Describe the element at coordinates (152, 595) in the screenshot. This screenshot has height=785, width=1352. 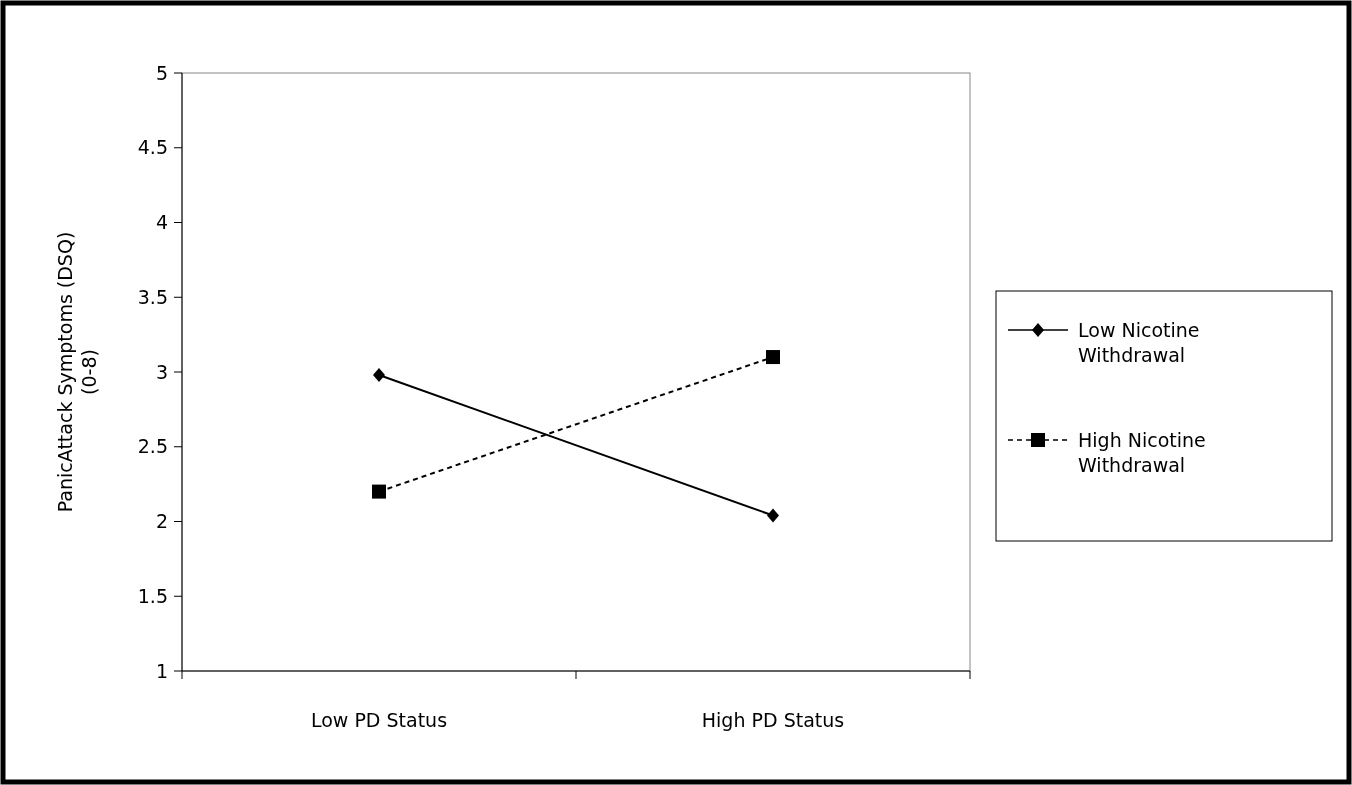
I see `y-tick-label: 1.5` at that location.